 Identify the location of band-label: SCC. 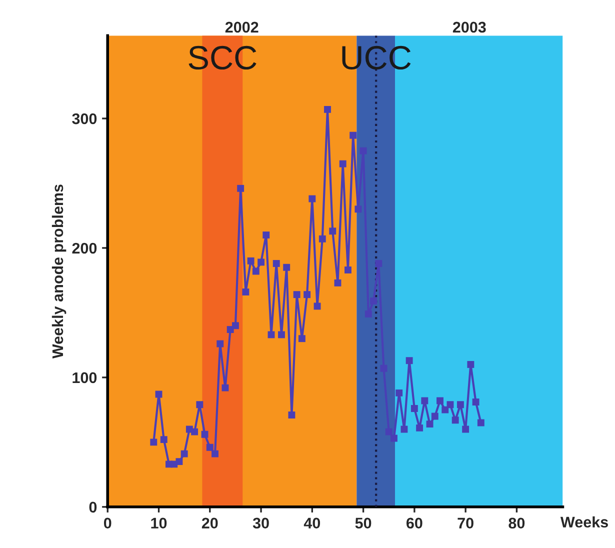
(222, 58).